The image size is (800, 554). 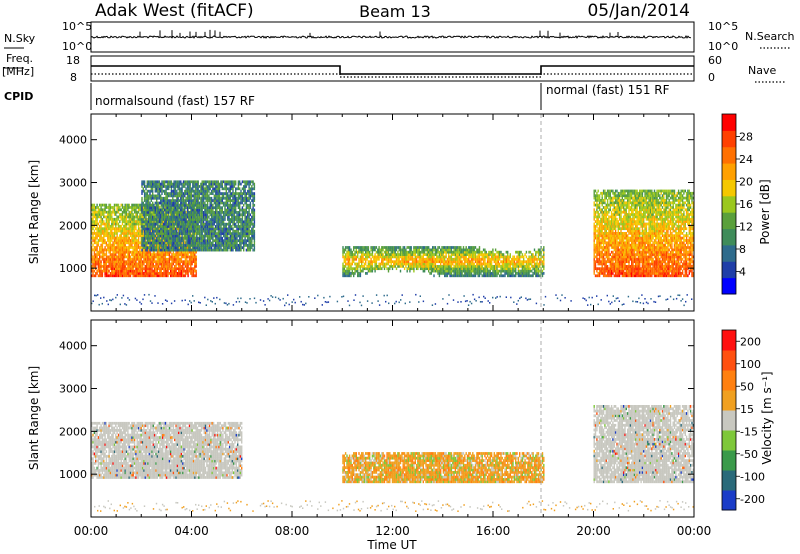 I want to click on nave-tick-top: 60, so click(x=715, y=60).